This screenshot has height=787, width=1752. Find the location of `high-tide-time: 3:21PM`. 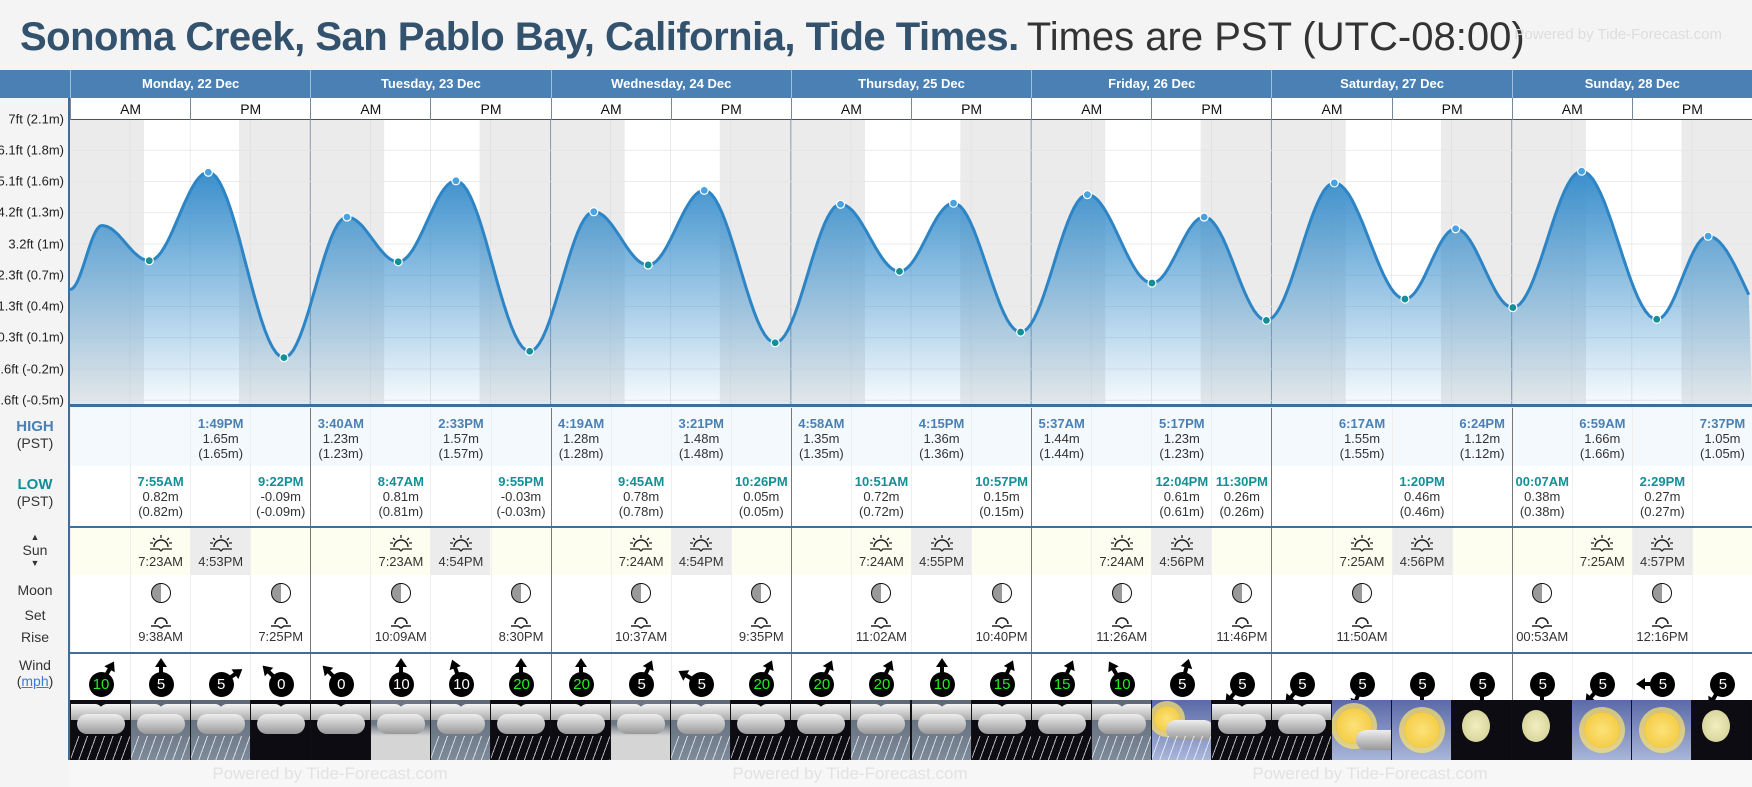

high-tide-time: 3:21PM is located at coordinates (701, 423).